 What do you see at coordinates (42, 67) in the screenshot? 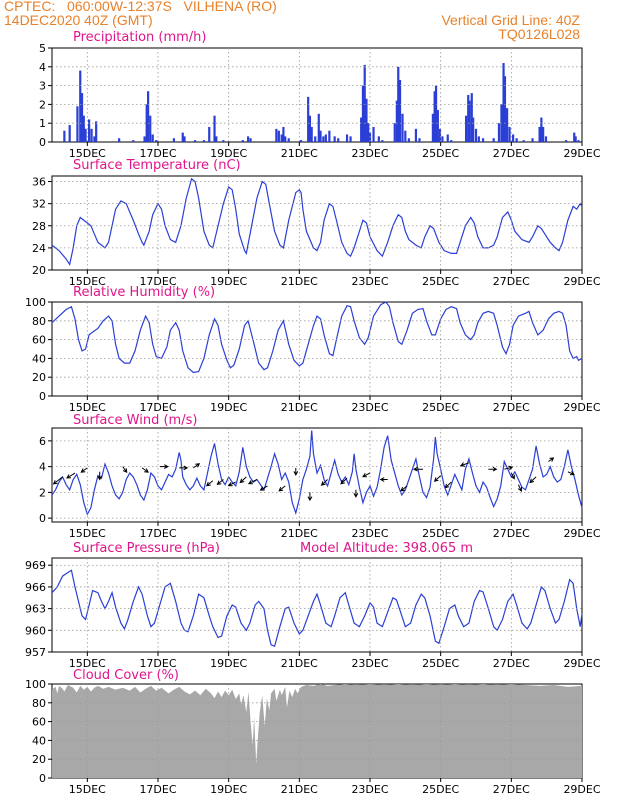
I see `y-tick-label: 4` at bounding box center [42, 67].